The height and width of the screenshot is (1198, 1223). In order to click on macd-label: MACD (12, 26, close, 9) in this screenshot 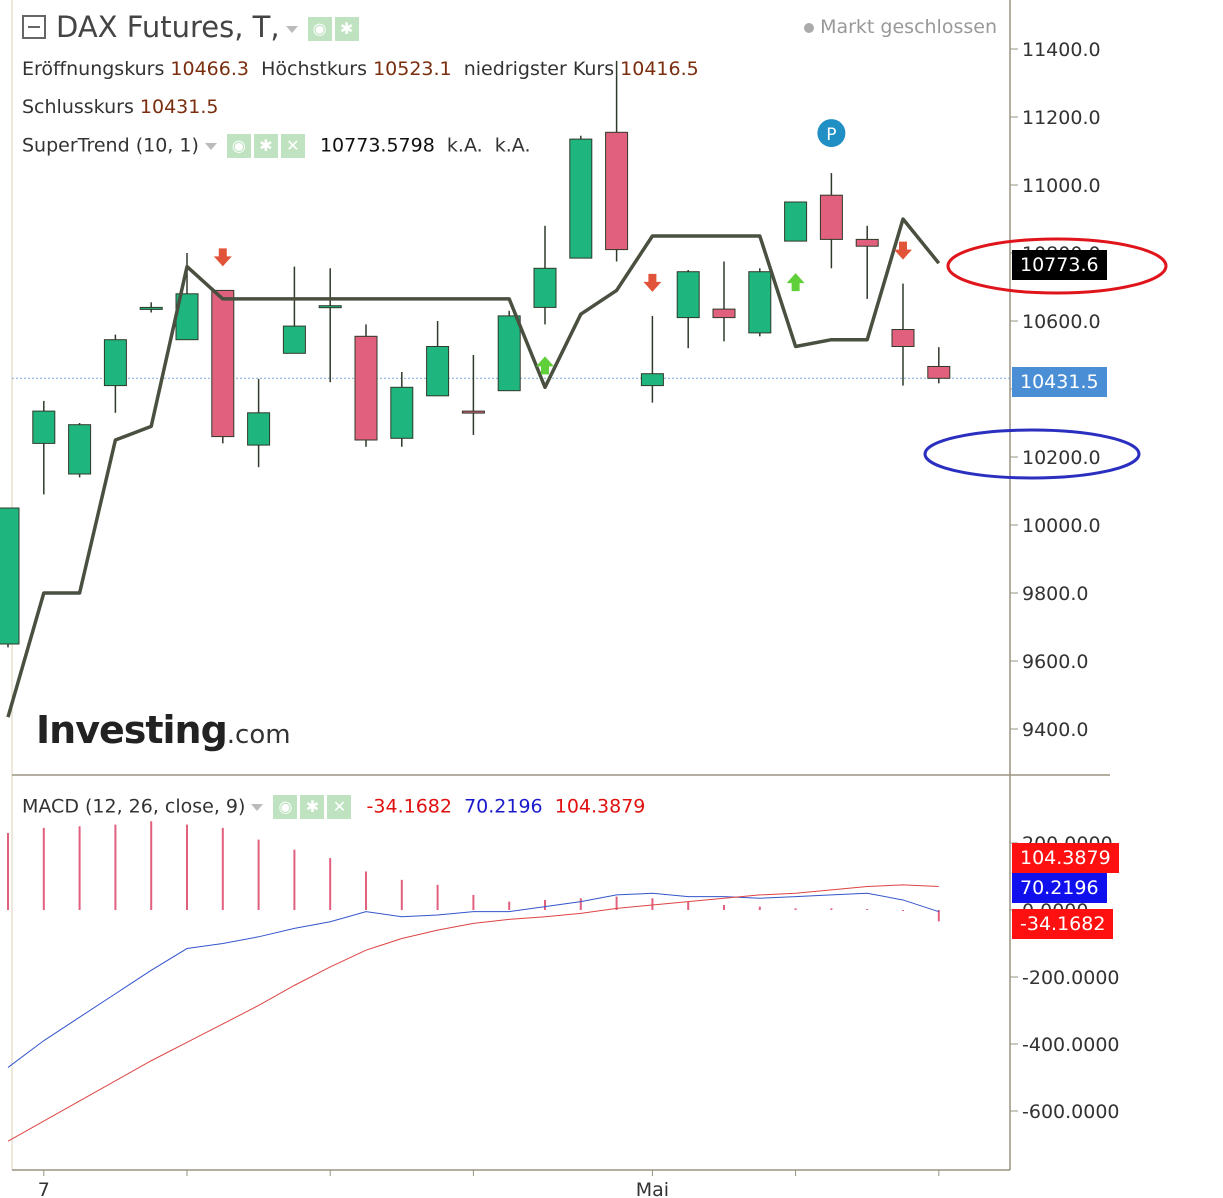, I will do `click(134, 806)`.